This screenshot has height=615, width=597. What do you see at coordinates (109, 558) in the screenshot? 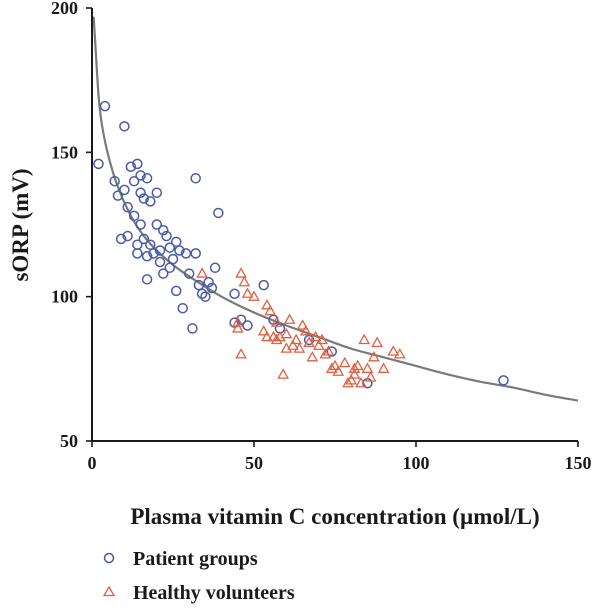
I see `legend-patient-marker` at bounding box center [109, 558].